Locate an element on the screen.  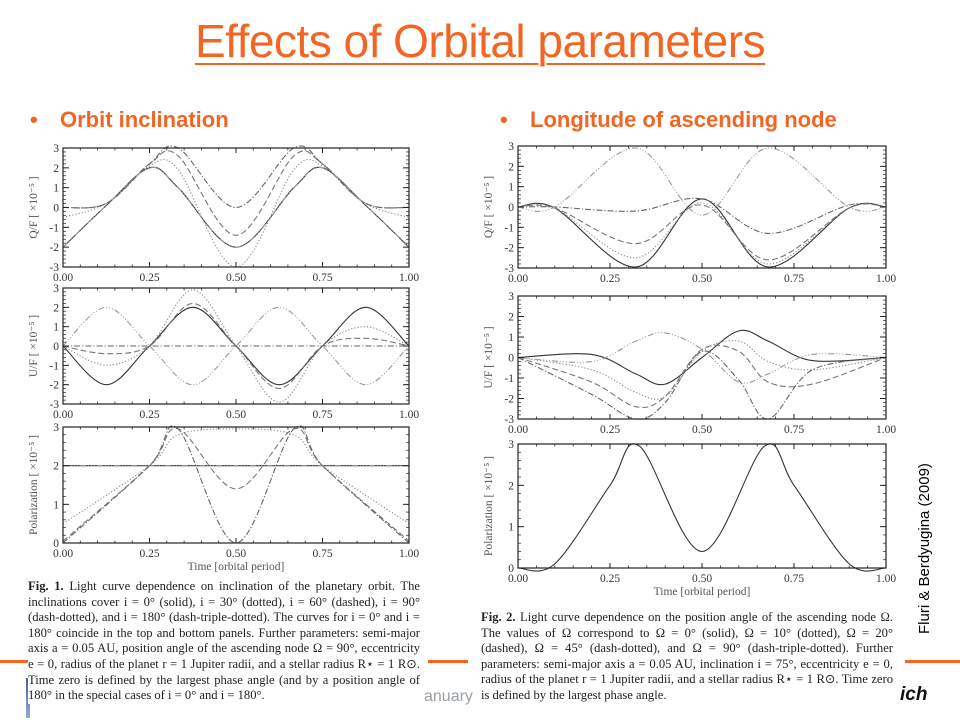
fig2-q-series-dashdot is located at coordinates (702, 215).